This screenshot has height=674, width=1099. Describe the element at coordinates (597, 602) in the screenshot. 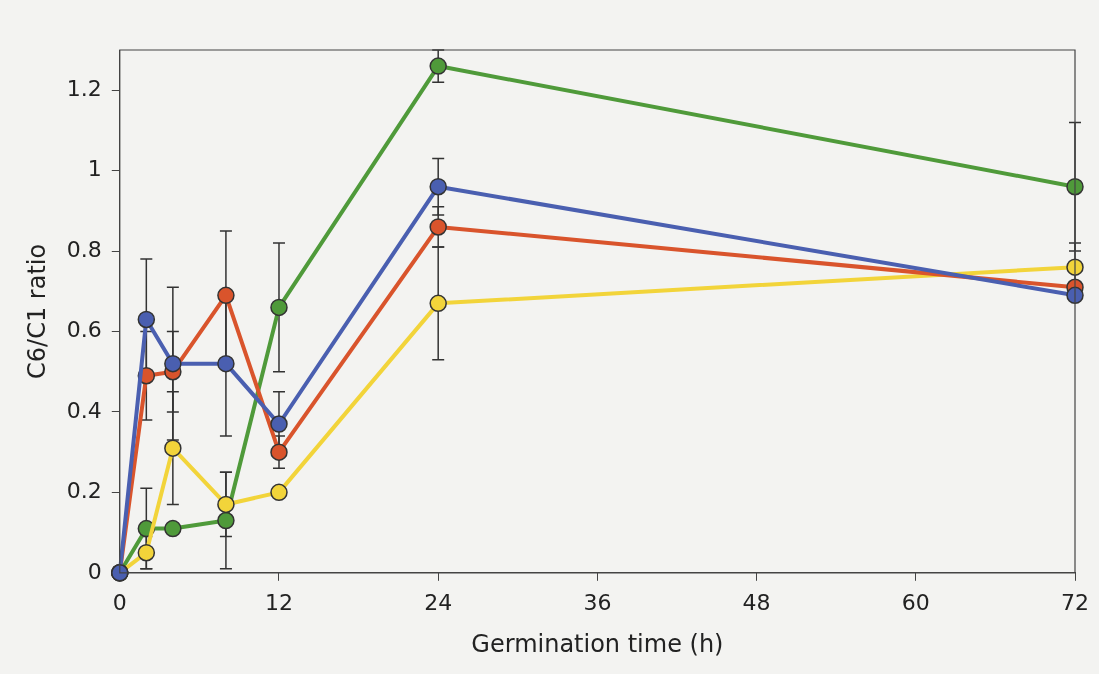

I see `x-tick-label: 36` at that location.